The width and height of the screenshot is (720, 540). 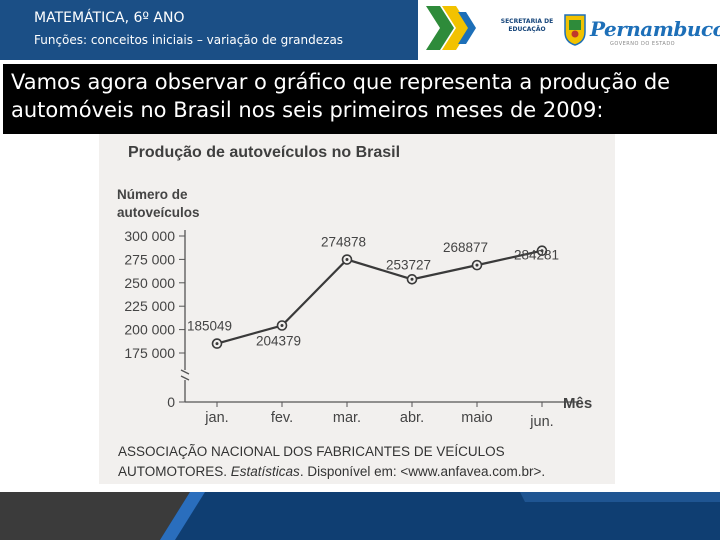 I want to click on state-seal-icon, so click(x=575, y=30).